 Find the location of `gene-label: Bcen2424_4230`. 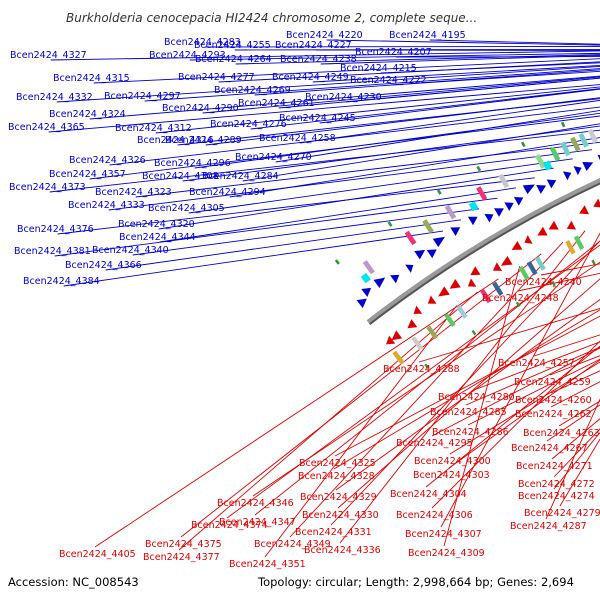

gene-label: Bcen2424_4230 is located at coordinates (343, 97).